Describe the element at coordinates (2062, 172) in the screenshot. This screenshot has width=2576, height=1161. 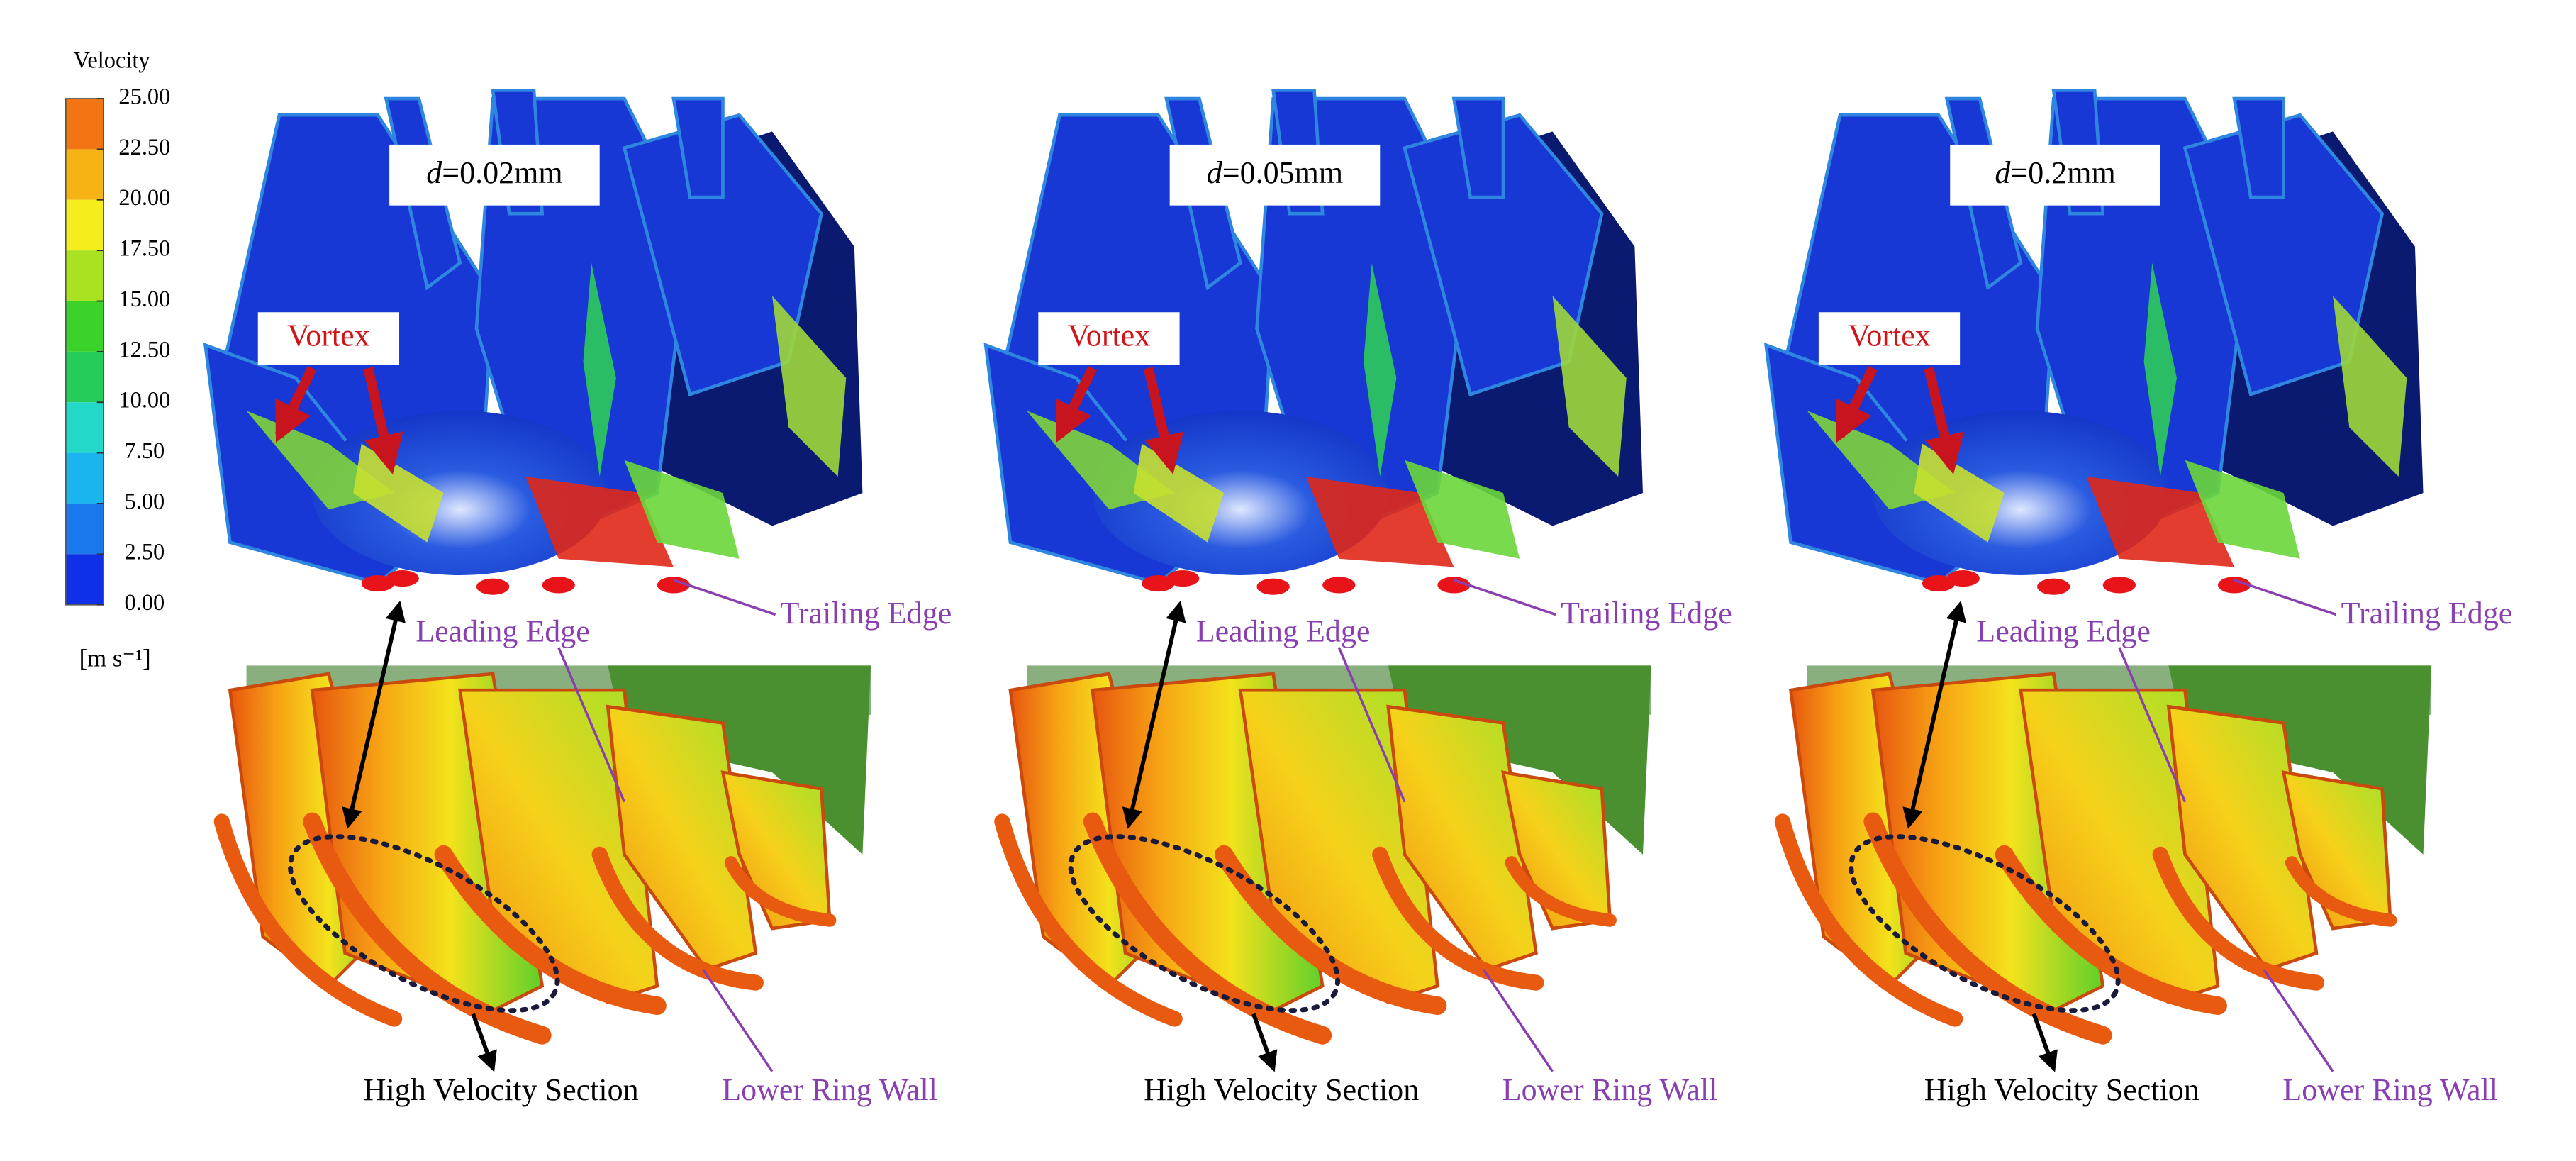
I see `case-label-value: =0.2mm` at that location.